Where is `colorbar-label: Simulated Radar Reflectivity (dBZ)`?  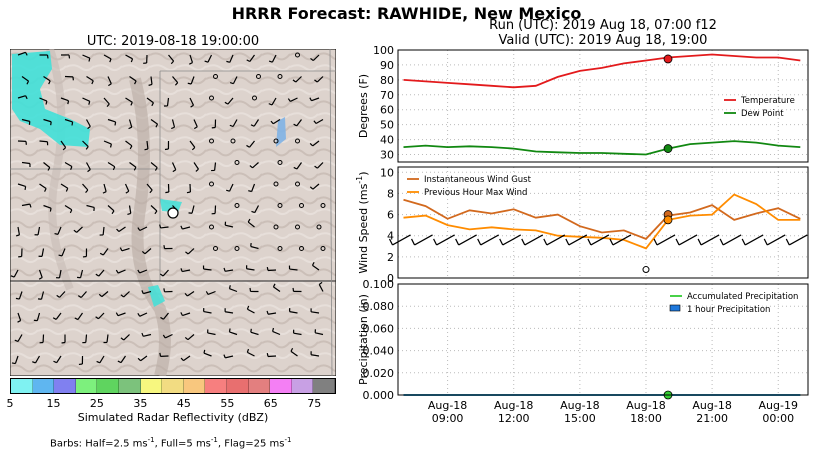 colorbar-label: Simulated Radar Reflectivity (dBZ) is located at coordinates (173, 417).